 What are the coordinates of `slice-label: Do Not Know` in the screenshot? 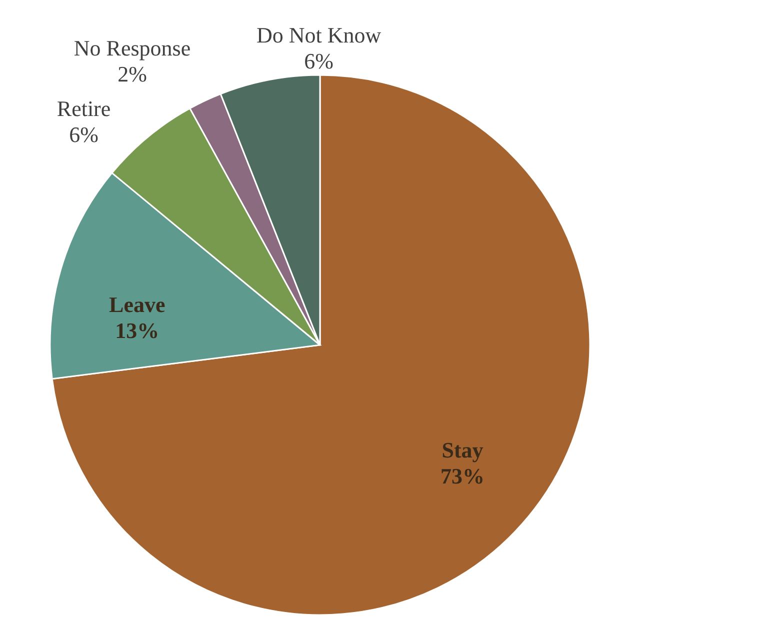 It's located at (319, 35).